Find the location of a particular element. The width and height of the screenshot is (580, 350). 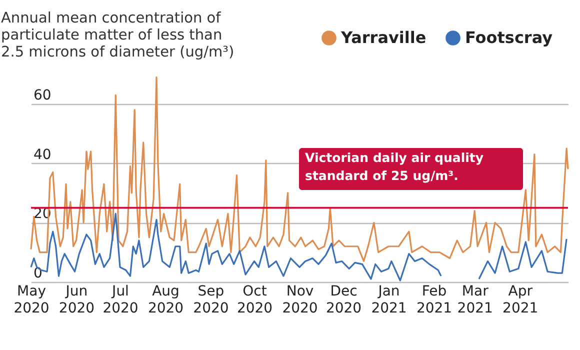

x-tick-label: May 2020 is located at coordinates (32, 300).